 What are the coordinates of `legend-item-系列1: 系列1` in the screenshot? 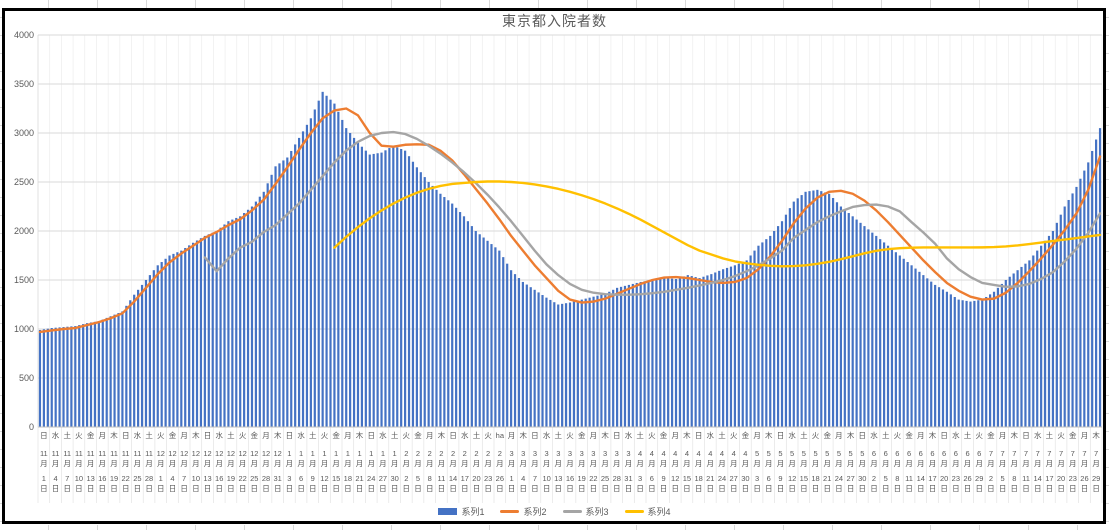 It's located at (461, 511).